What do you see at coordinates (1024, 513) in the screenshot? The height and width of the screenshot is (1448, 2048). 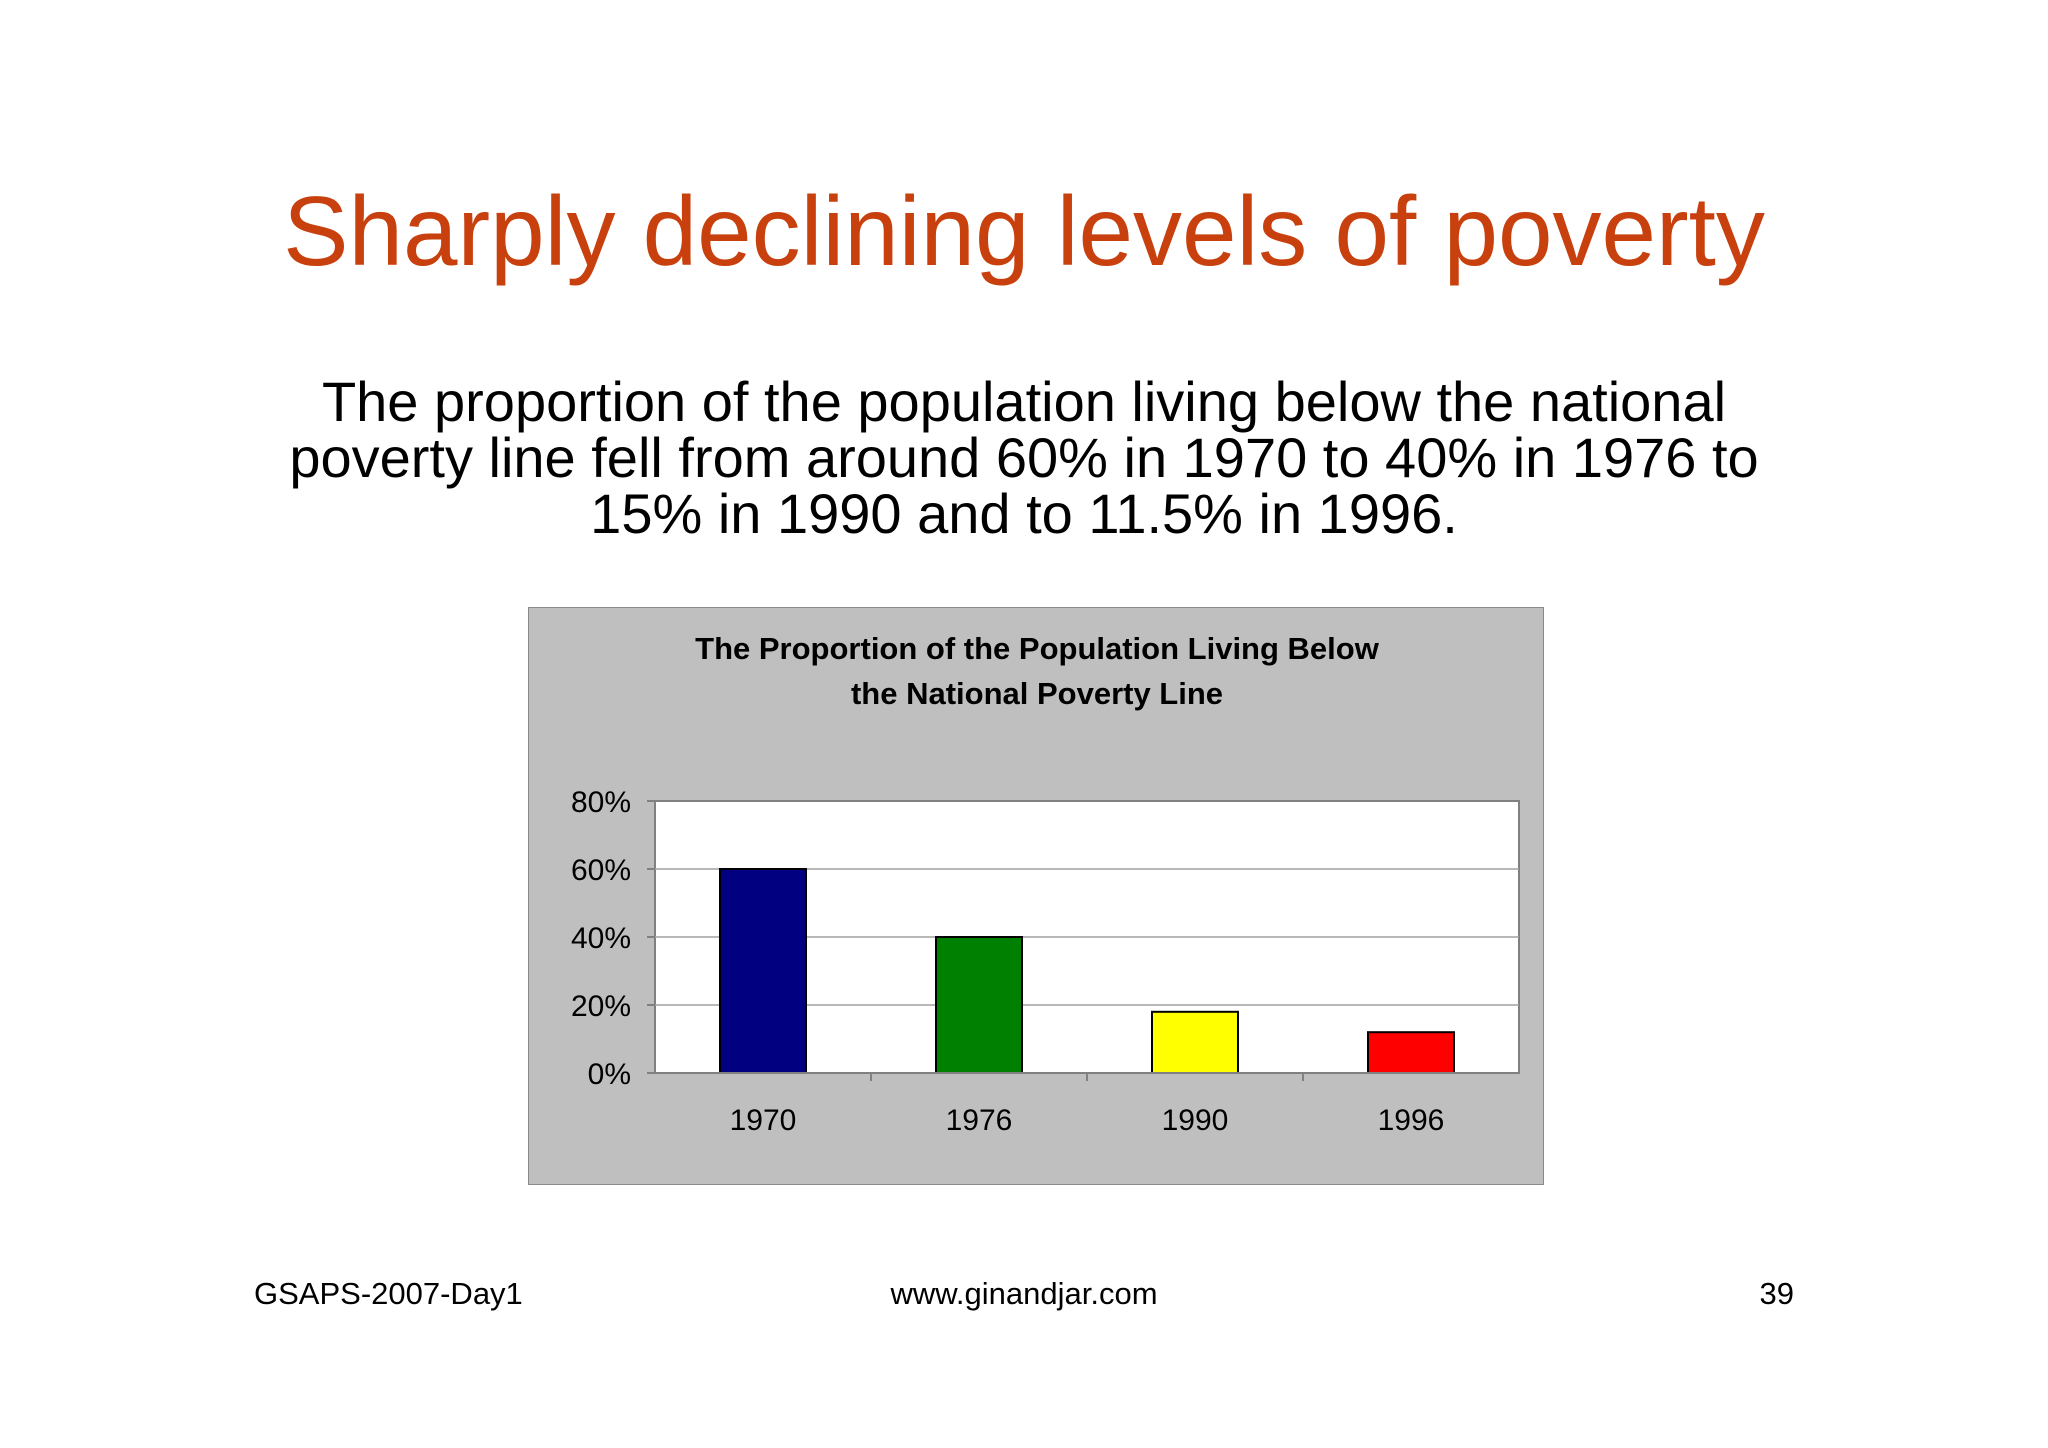 I see `body-line-3: 15% in 1990 and to 11.5% in 1996.` at bounding box center [1024, 513].